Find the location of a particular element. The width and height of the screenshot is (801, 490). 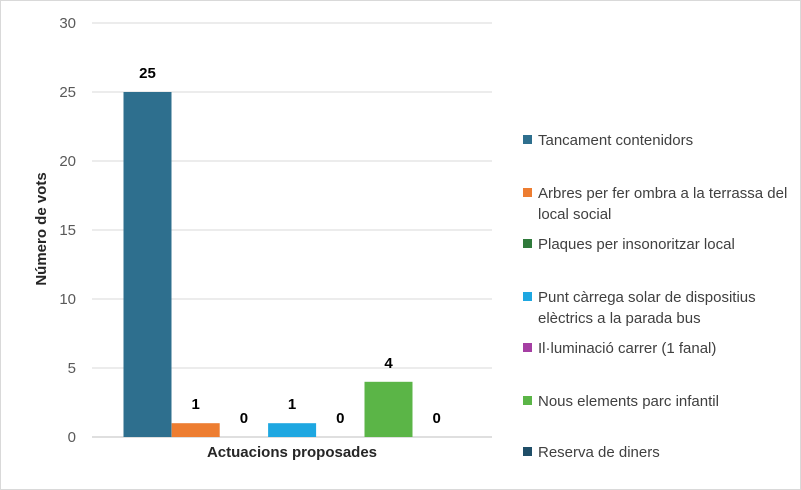

y-tick-label: 25 is located at coordinates (67, 92).